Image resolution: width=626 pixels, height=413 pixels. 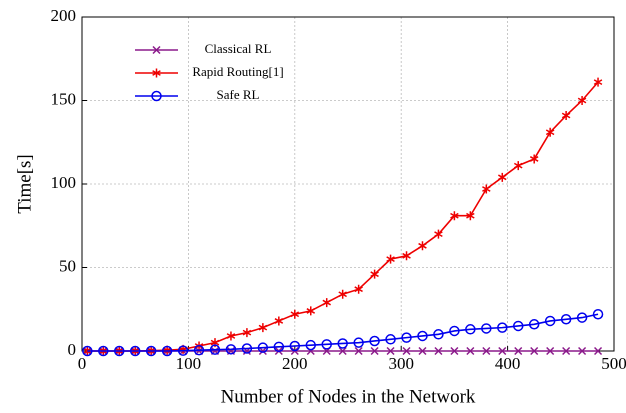 What do you see at coordinates (238, 48) in the screenshot?
I see `legend-label: Classical RL` at bounding box center [238, 48].